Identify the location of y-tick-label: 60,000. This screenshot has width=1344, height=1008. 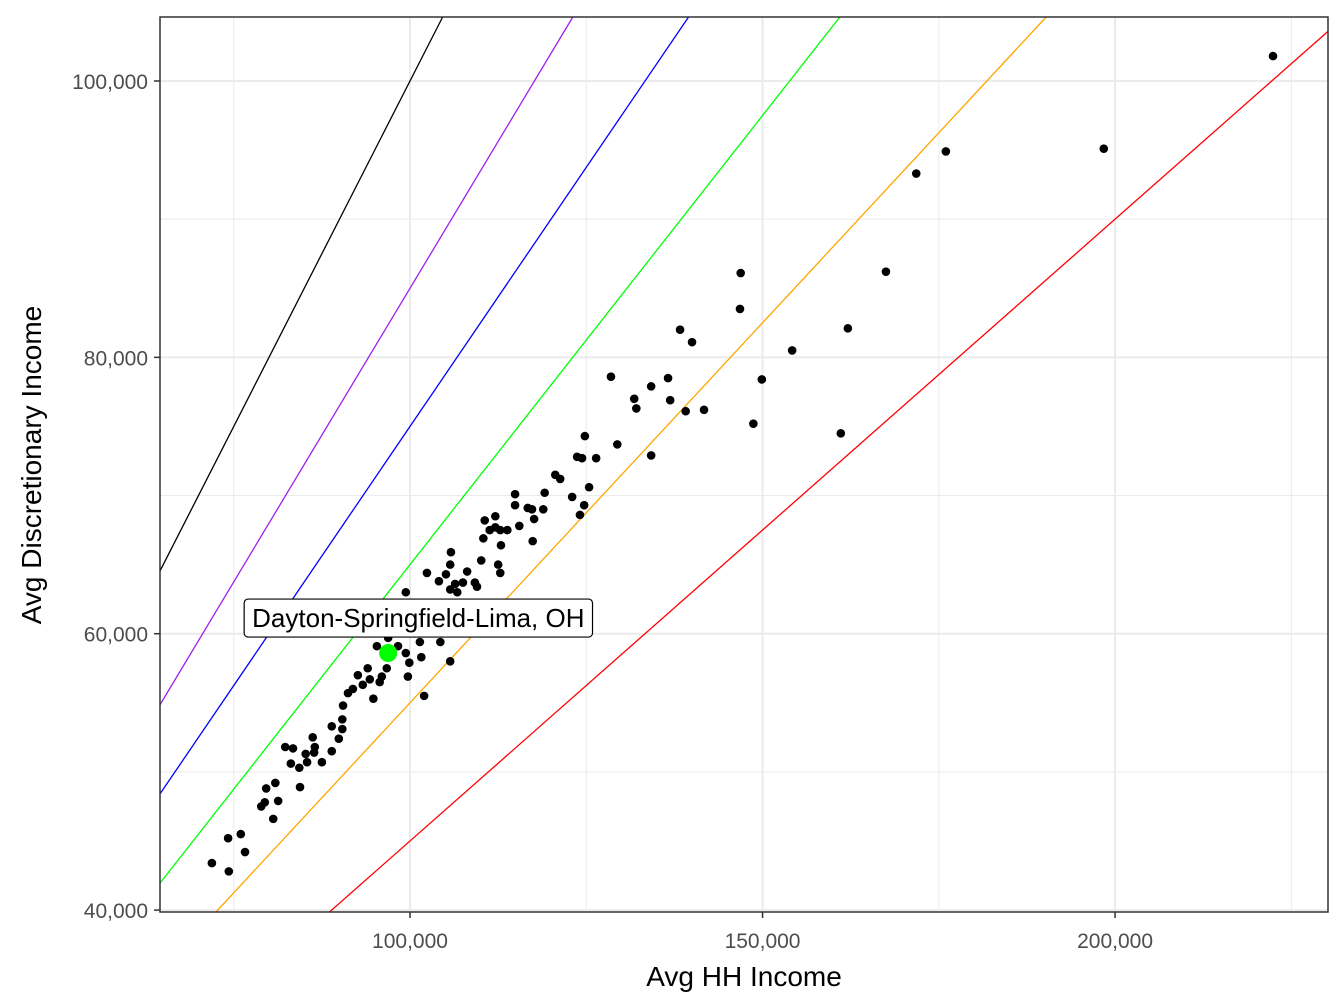
(116, 635).